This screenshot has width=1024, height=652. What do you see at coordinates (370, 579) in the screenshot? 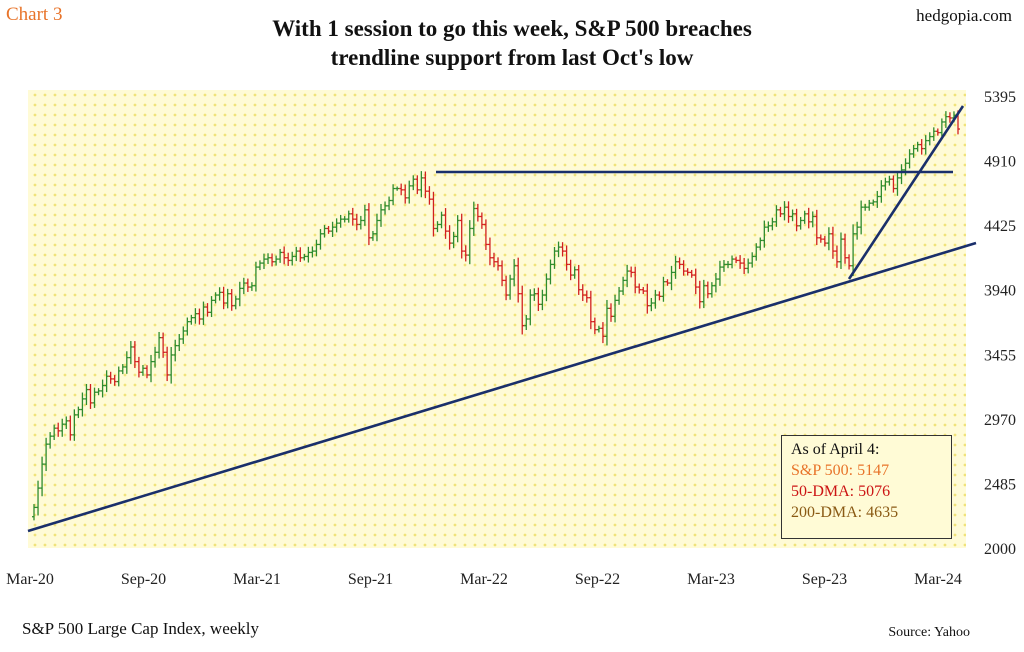
I see `x-tick-label: Sep-21` at bounding box center [370, 579].